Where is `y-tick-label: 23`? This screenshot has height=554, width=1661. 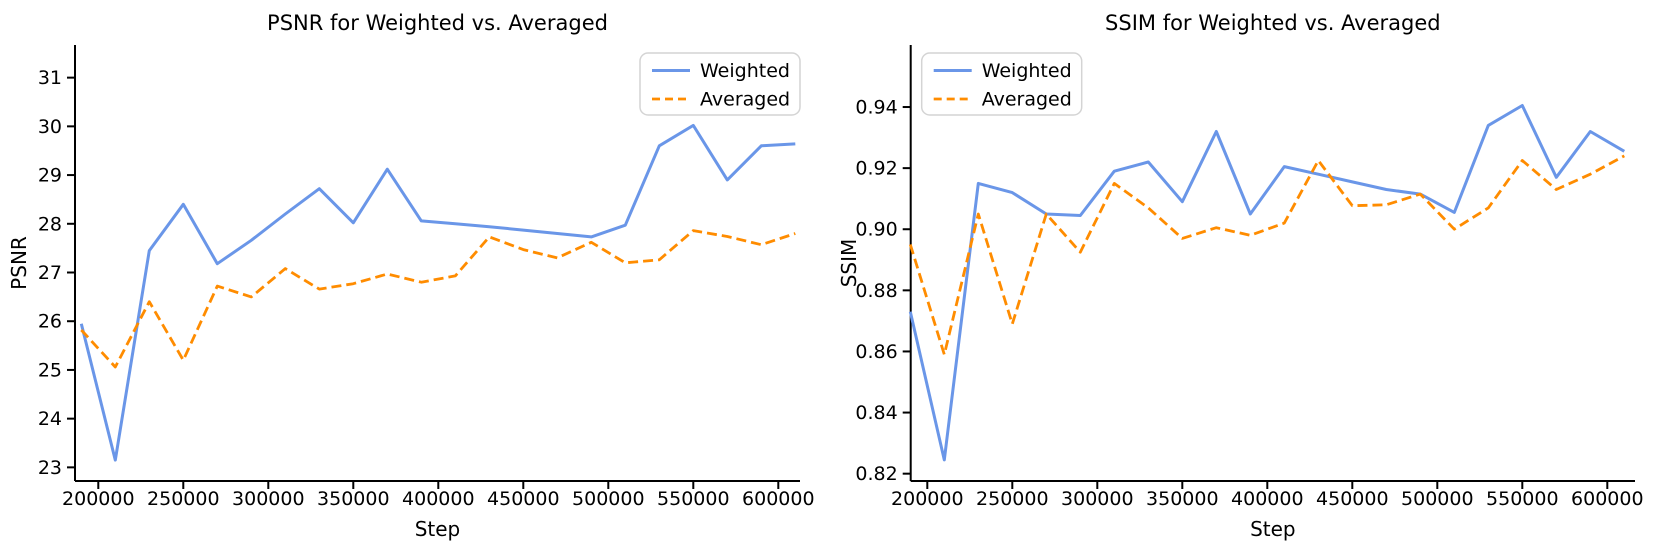 y-tick-label: 23 is located at coordinates (50, 468).